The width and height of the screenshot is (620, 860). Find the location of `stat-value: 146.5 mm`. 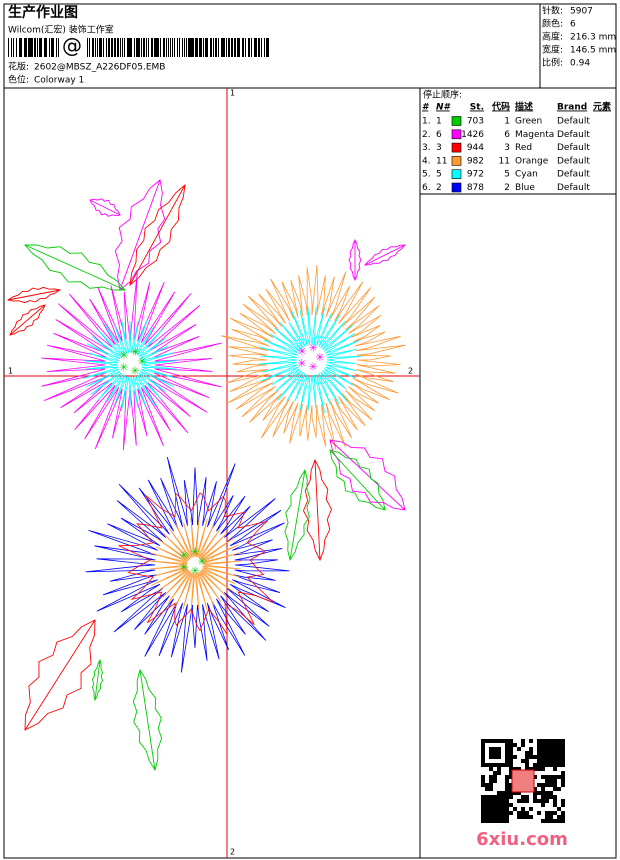

stat-value: 146.5 mm is located at coordinates (593, 51).